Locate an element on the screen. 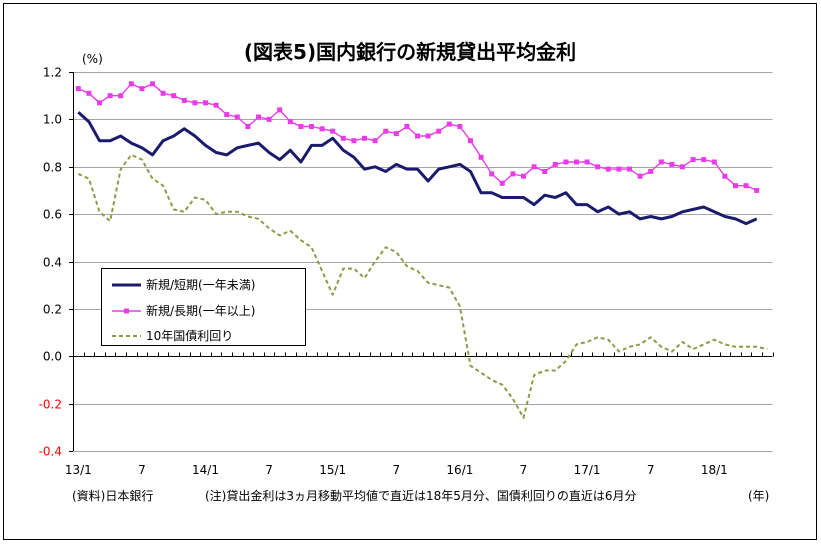 The height and width of the screenshot is (545, 821). y-tick-label: 0.2 is located at coordinates (52, 310).